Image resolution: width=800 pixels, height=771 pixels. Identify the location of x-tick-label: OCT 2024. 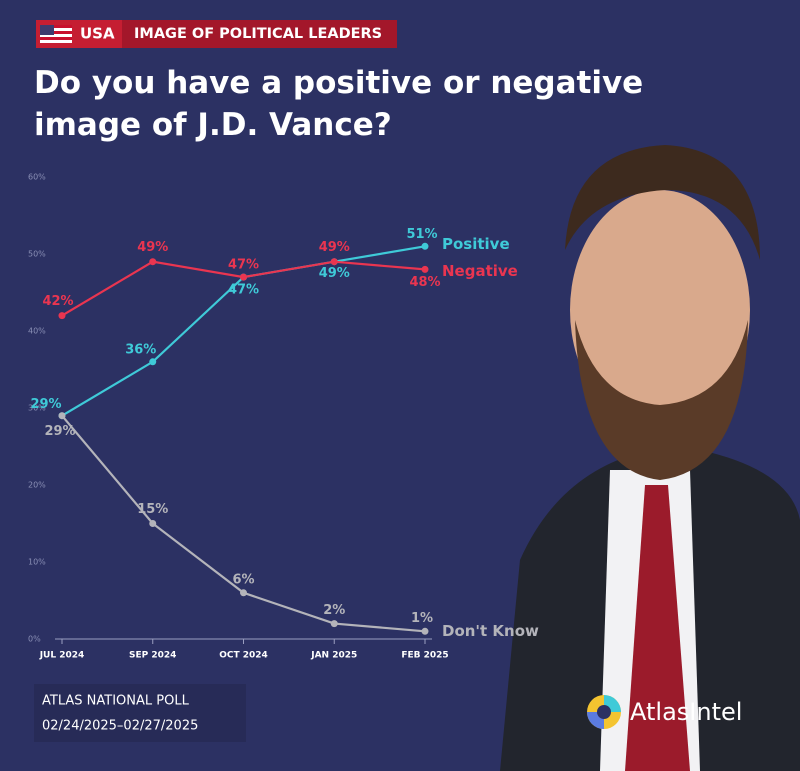
(243, 656).